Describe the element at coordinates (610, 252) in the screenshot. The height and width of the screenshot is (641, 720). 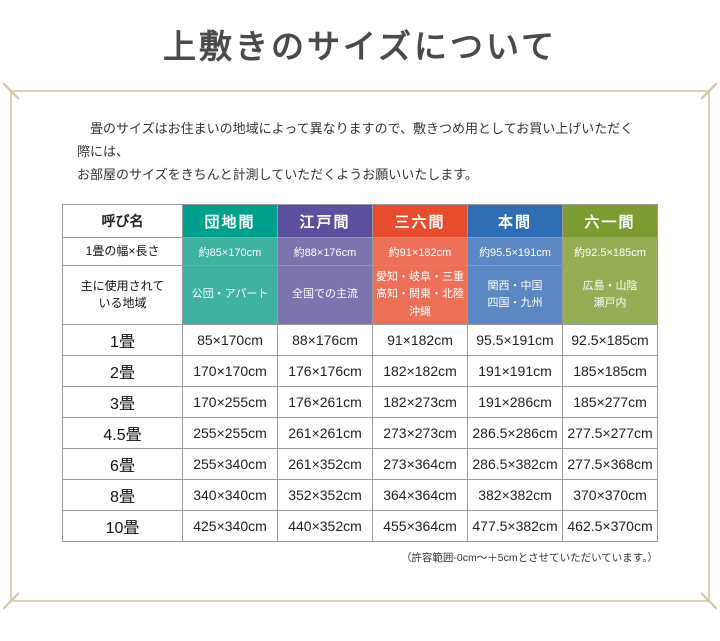
I see `width-cell: 約92.5×185cm` at that location.